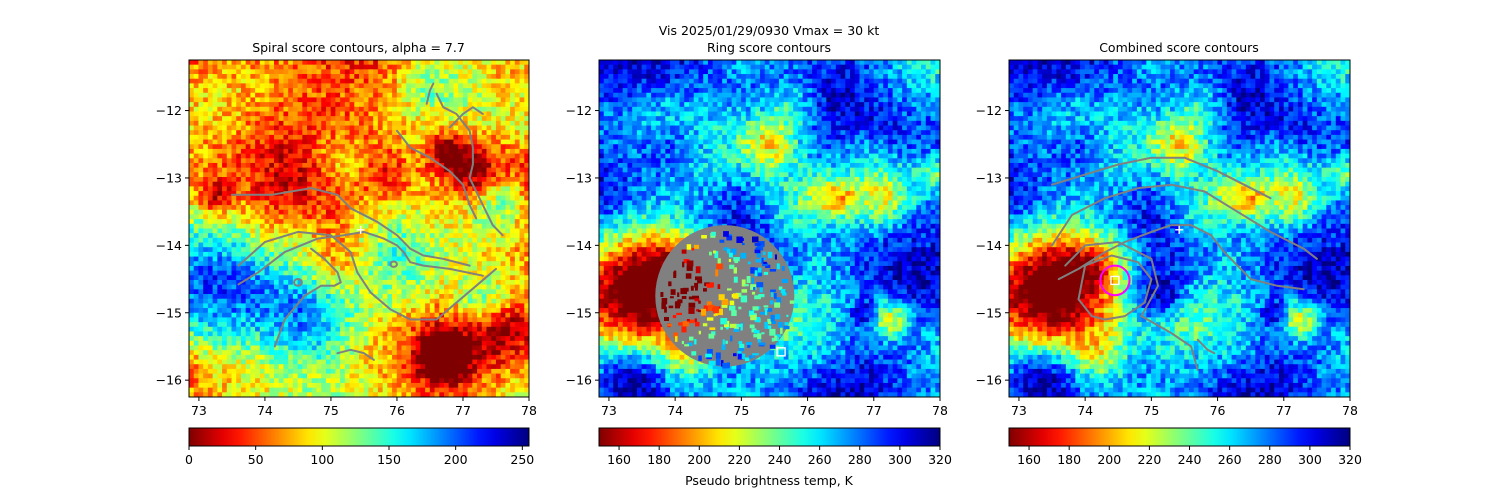 This screenshot has height=500, width=1500. I want to click on colorbar-tick-label: 280, so click(860, 459).